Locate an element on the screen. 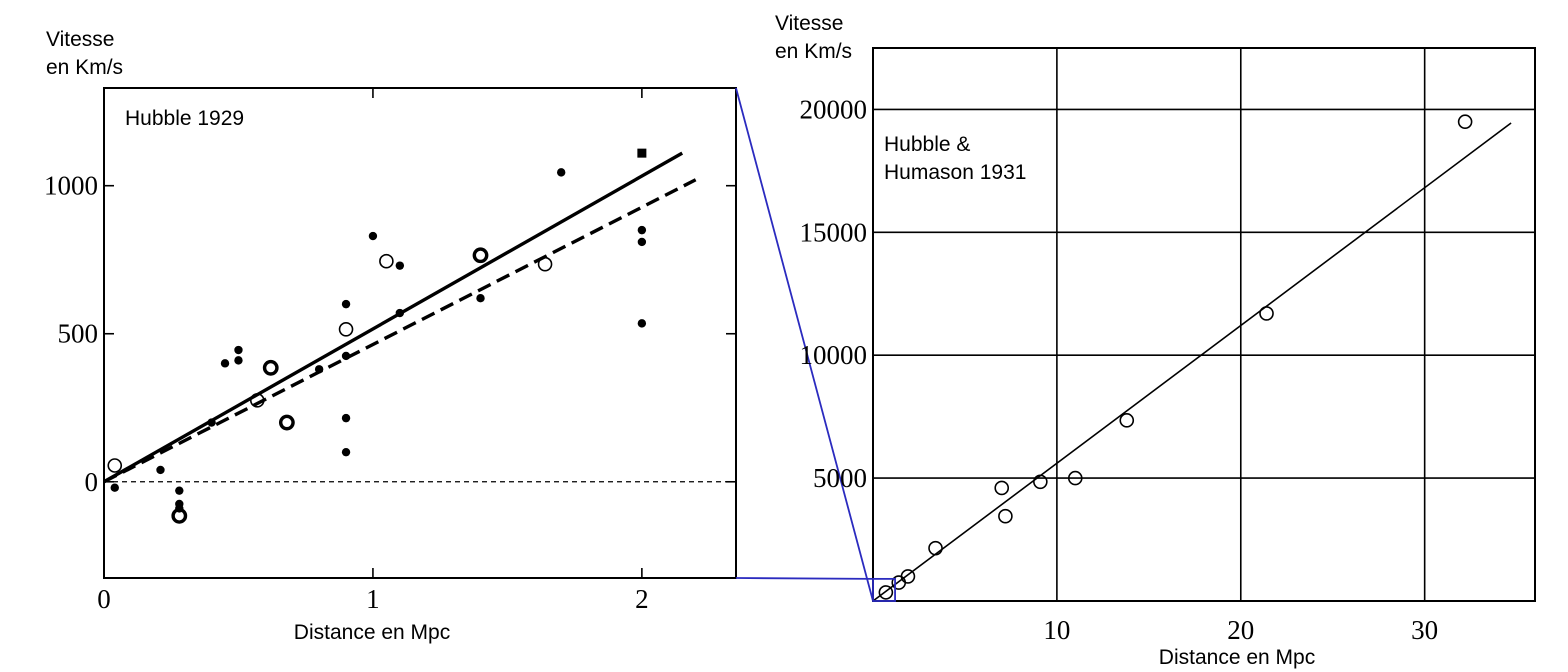  hubble-humason-1931-xlabel: Distance en Mpc is located at coordinates (1237, 657).